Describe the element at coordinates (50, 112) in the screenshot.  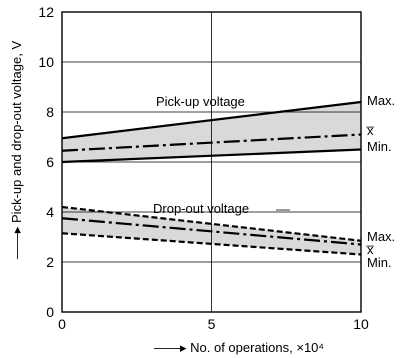
I see `y-tick-label: 8` at that location.